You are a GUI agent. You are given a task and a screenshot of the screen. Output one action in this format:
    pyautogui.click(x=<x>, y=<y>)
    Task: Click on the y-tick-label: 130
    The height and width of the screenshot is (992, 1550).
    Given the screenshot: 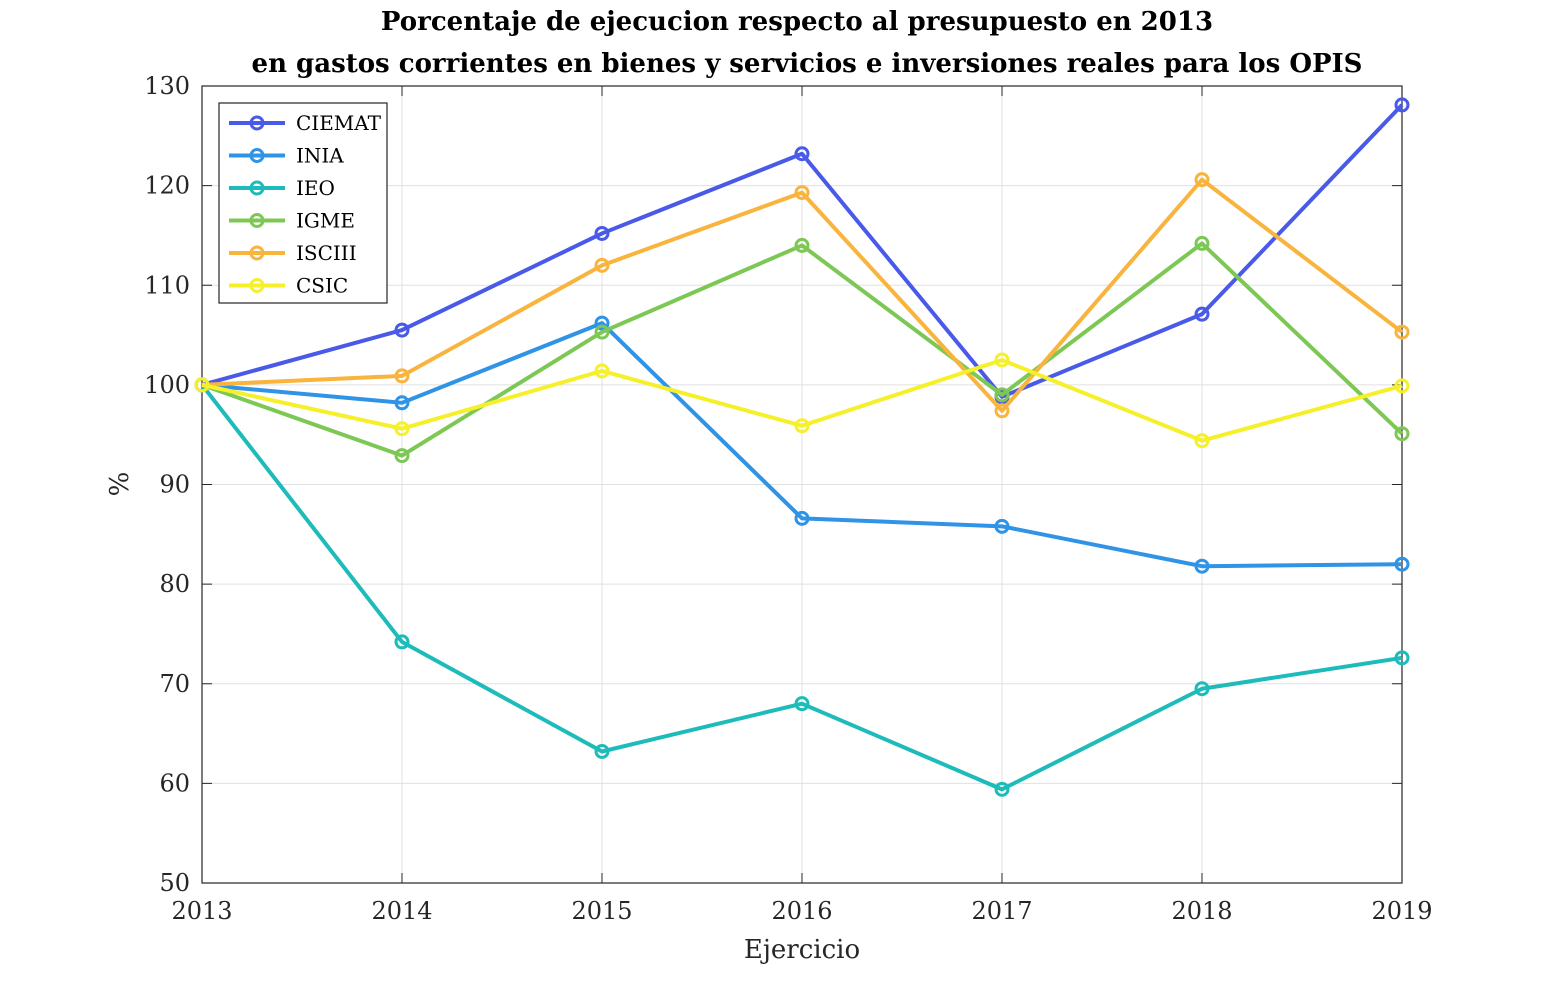 What is the action you would take?
    pyautogui.click(x=167, y=86)
    